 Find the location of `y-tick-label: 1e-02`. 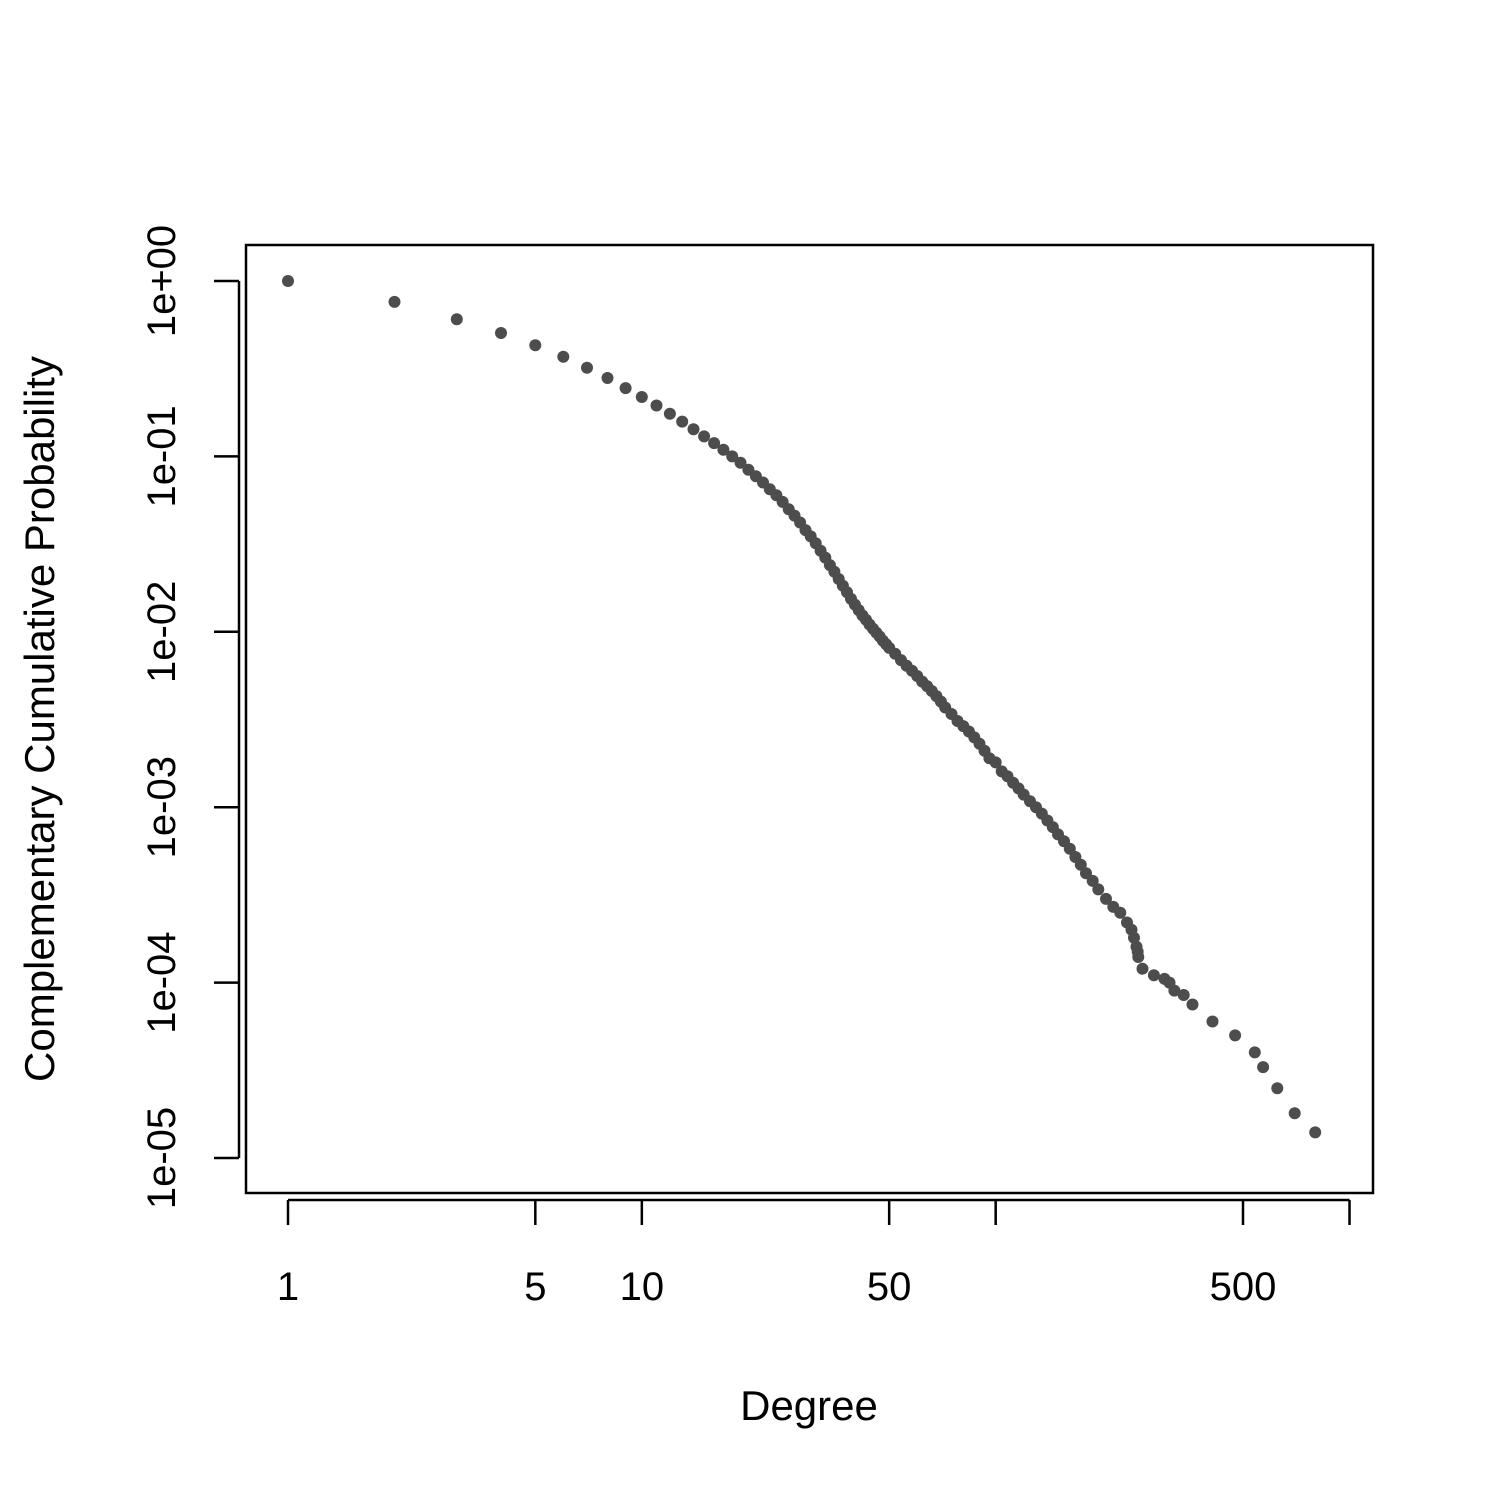

y-tick-label: 1e-02 is located at coordinates (162, 632).